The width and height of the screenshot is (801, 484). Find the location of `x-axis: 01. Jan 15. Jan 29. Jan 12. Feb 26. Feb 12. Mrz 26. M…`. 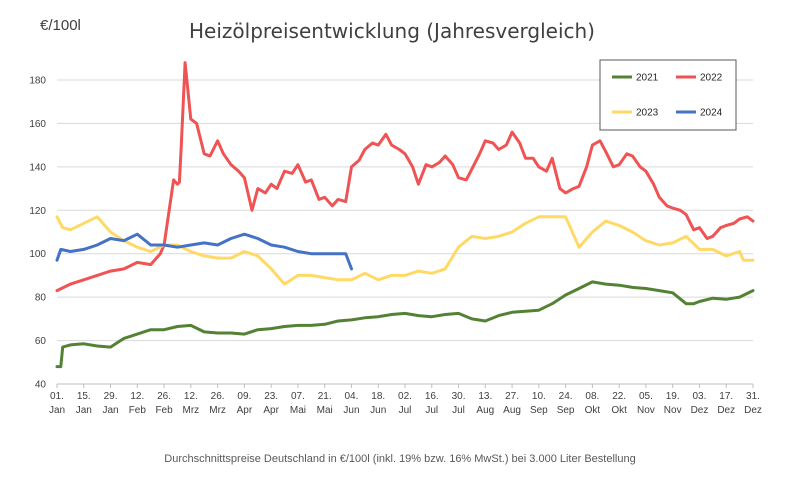

x-axis: 01. Jan 15. Jan 29. Jan 12. Feb 26. Feb 12. Mrz 26. M… is located at coordinates (405, 399).